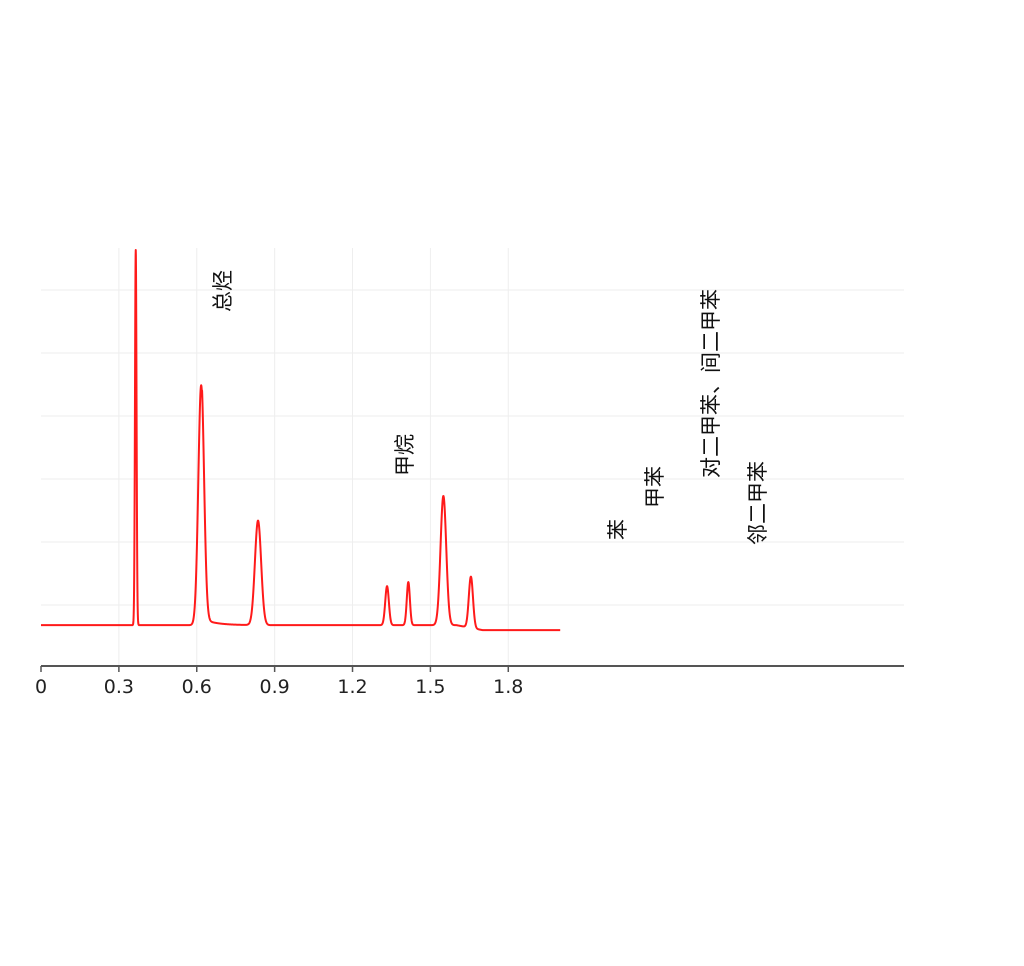 The image size is (1024, 966). What do you see at coordinates (758, 503) in the screenshot?
I see `peak-label: 邻二甲苯` at bounding box center [758, 503].